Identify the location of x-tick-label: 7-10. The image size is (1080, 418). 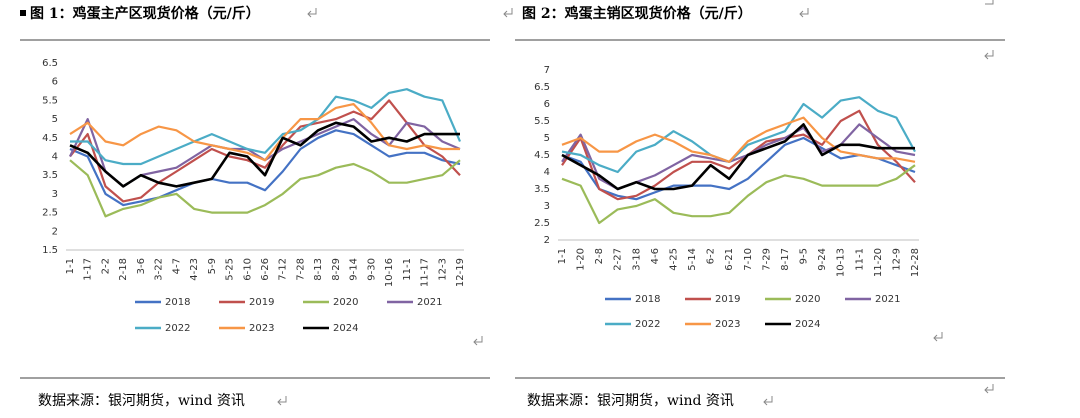
(748, 259).